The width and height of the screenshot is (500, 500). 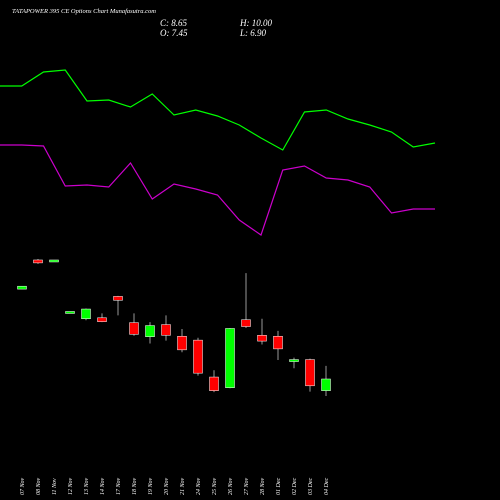 I want to click on close-label: C: 8.65, so click(x=174, y=23).